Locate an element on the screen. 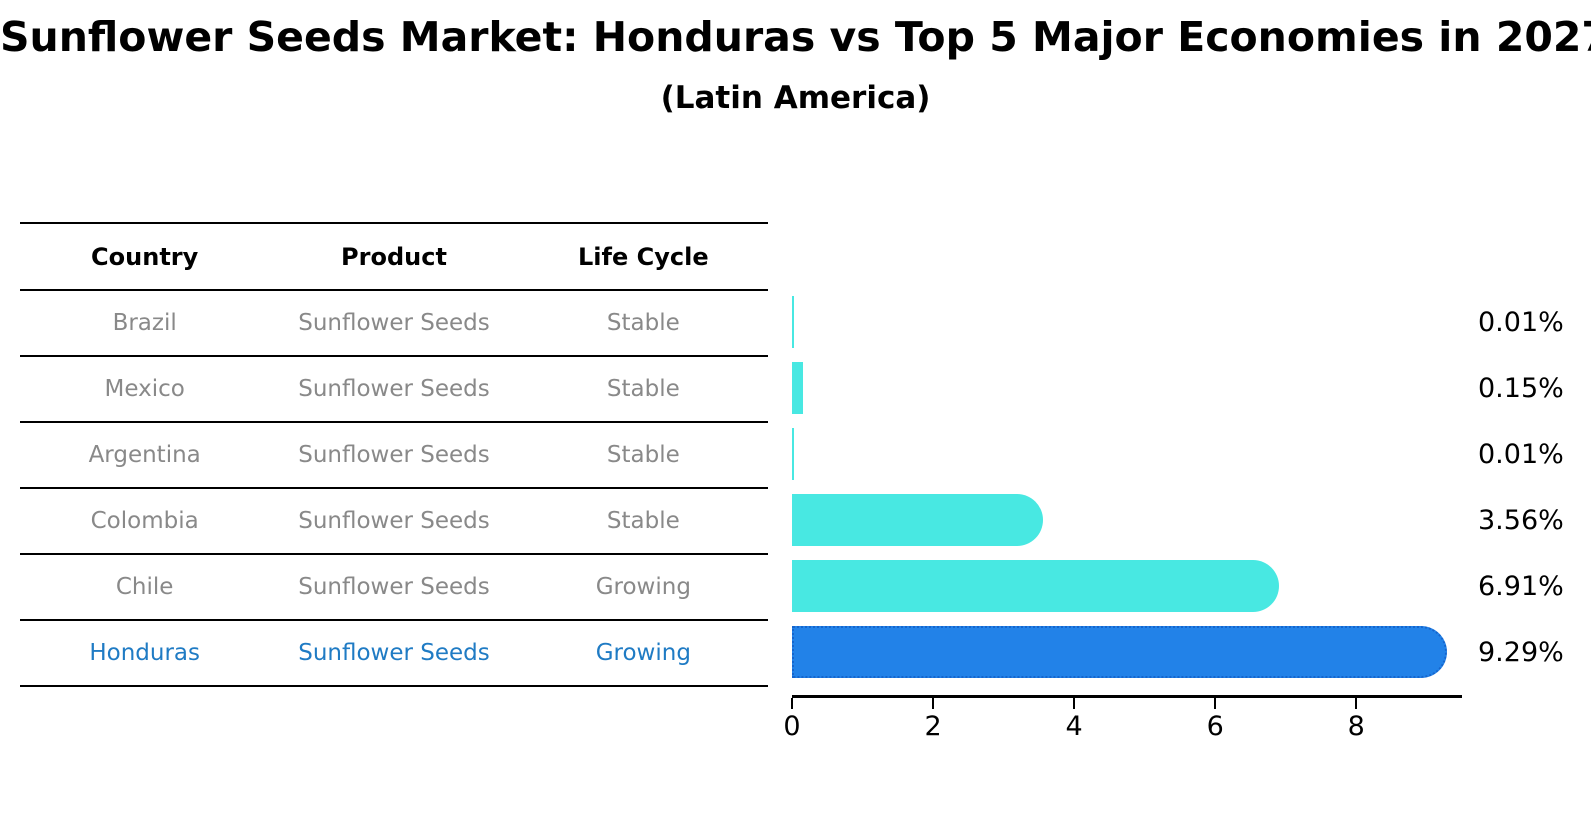 Image resolution: width=1591 pixels, height=823 pixels. table-cell-country: Chile is located at coordinates (144, 587).